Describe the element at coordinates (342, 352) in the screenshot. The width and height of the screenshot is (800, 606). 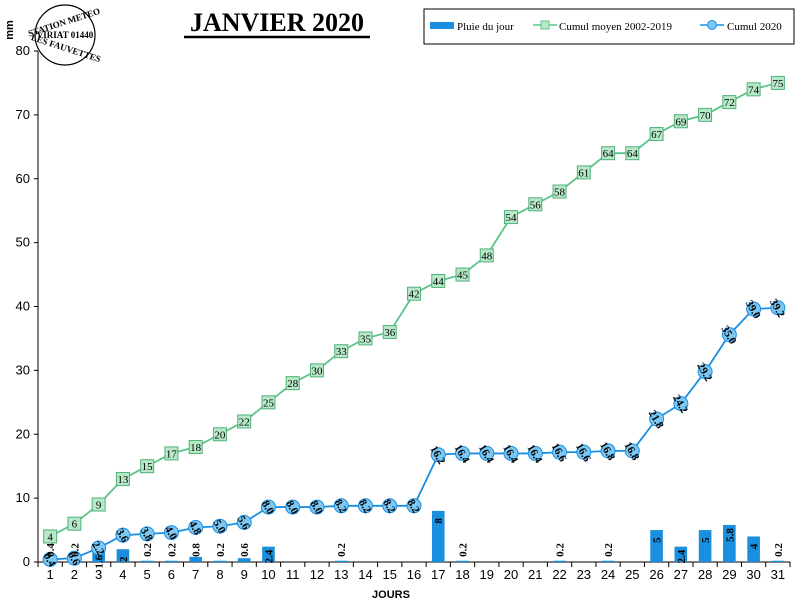
I see `average-cumul-label: 33` at that location.